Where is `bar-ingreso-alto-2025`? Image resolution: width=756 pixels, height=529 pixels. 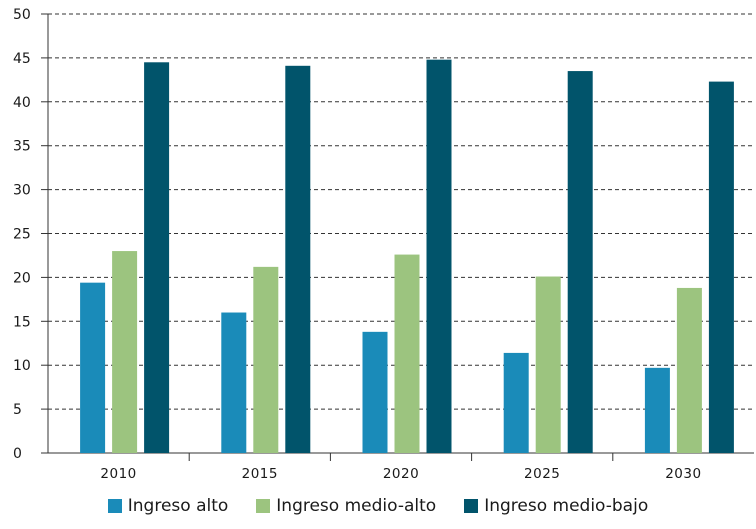
bar-ingreso-alto-2025 is located at coordinates (516, 402).